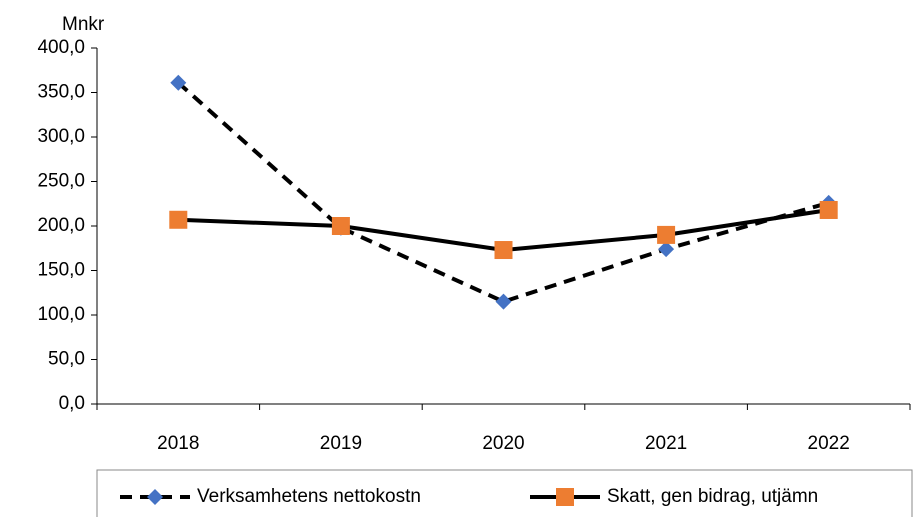 This screenshot has width=913, height=517. Describe the element at coordinates (712, 496) in the screenshot. I see `legend-label: Skatt, gen bidrag, utjämn` at that location.